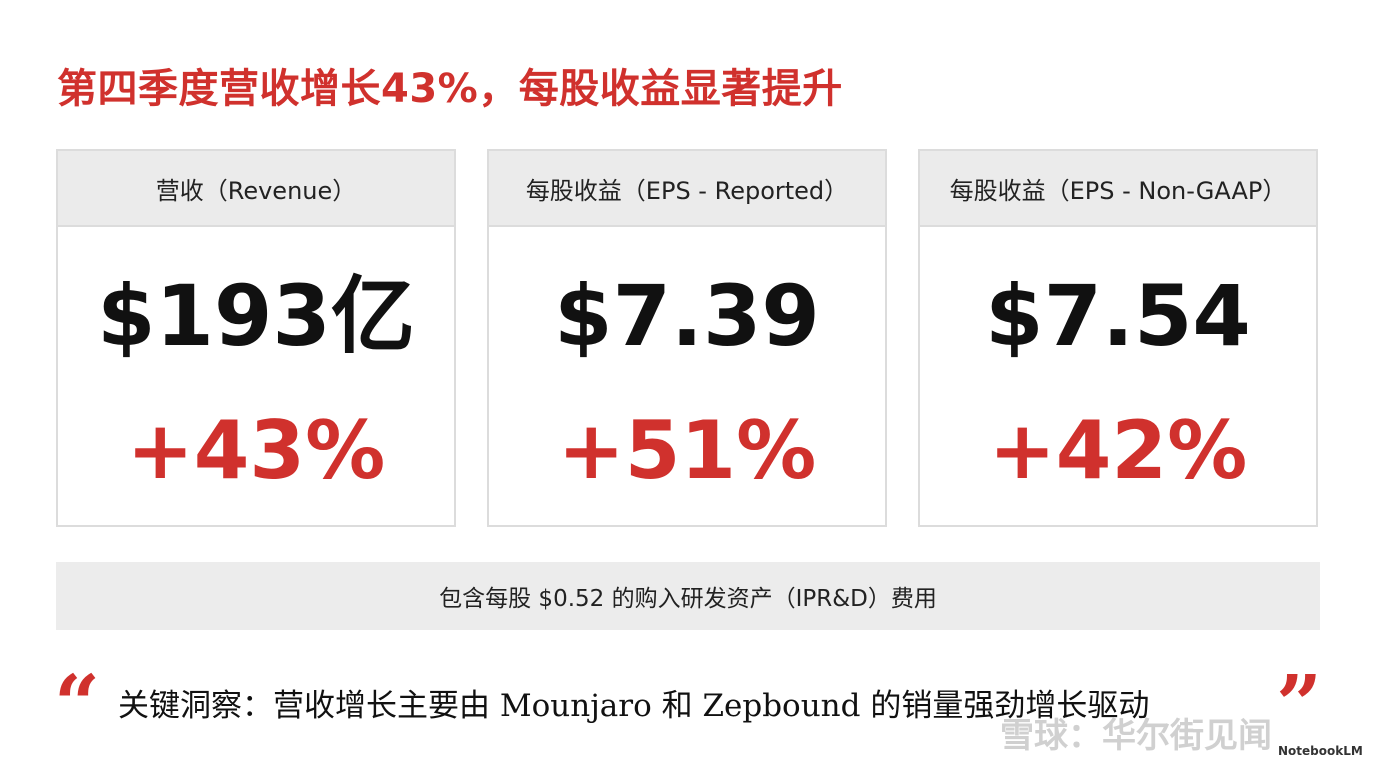  I want to click on card: 每股收益（EPS - Non-GAAP） $7.54 +42%, so click(1118, 338).